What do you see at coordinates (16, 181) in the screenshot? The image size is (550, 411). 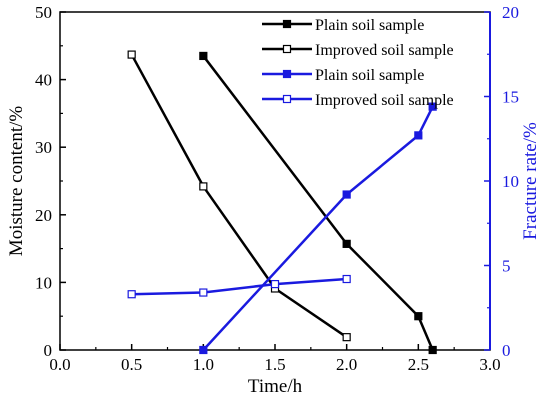 I see `y-left-axis-title: Moisture content/%` at bounding box center [16, 181].